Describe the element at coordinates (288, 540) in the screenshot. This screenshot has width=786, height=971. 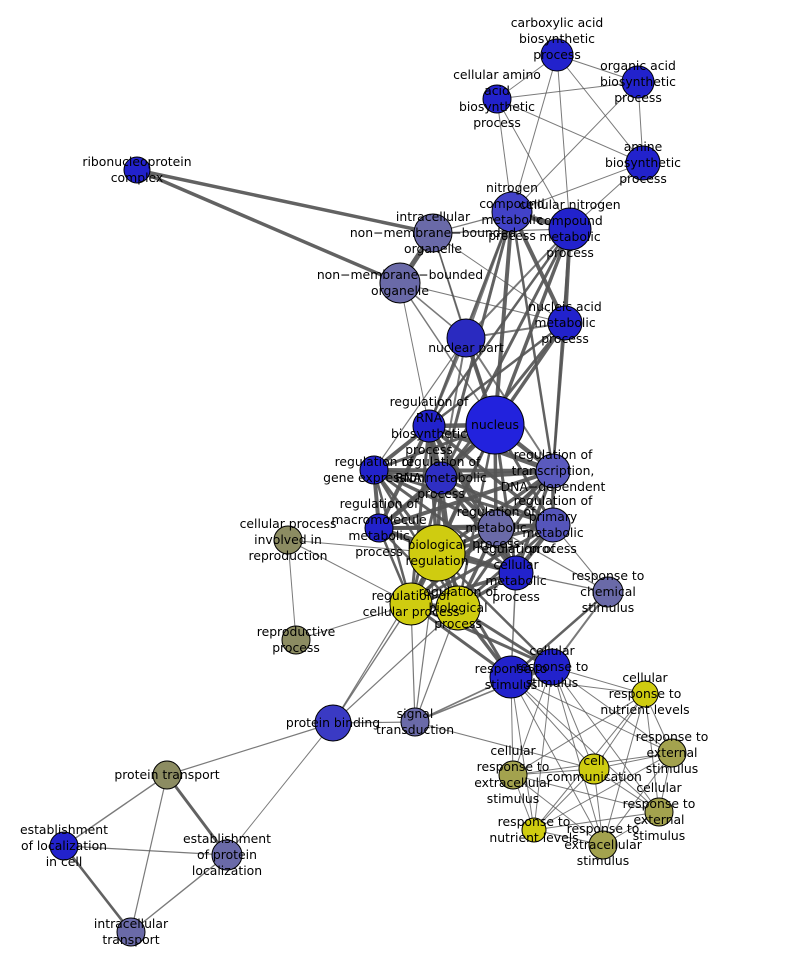
I see `graph-node-cellular-process-involved-in-reproduction` at that location.